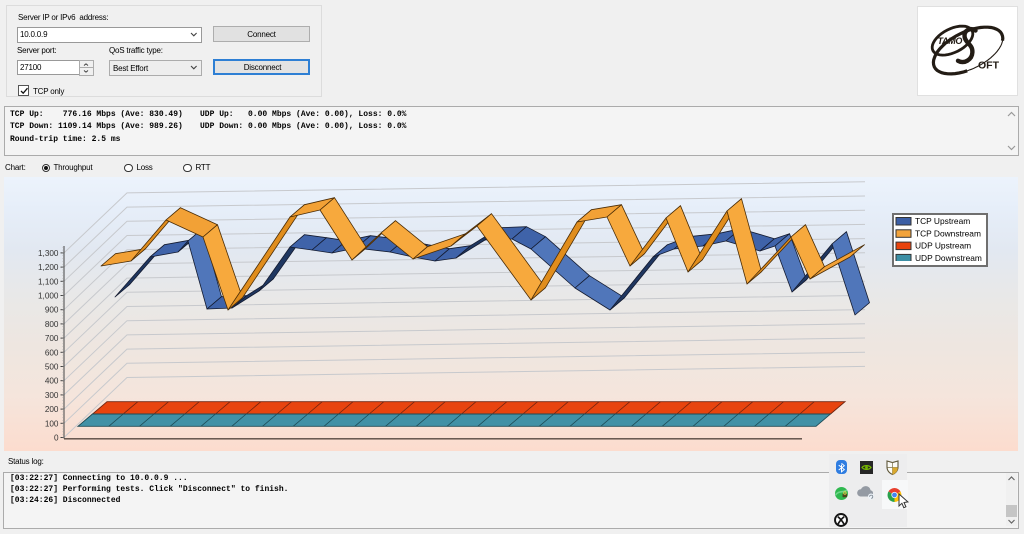  What do you see at coordinates (52, 409) in the screenshot?
I see `svg-text: 200` at bounding box center [52, 409].